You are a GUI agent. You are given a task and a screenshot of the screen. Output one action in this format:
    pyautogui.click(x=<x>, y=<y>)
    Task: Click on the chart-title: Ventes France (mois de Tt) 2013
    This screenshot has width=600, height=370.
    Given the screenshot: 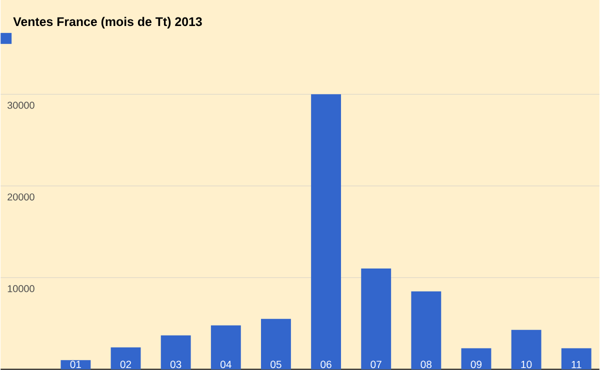 What is the action you would take?
    pyautogui.click(x=107, y=22)
    